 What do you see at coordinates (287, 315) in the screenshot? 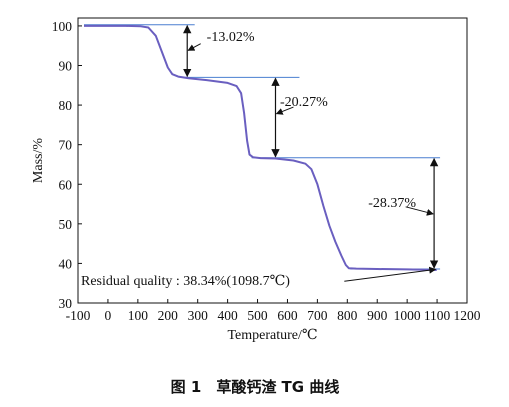
I see `x-tick-label: 600` at bounding box center [287, 315].